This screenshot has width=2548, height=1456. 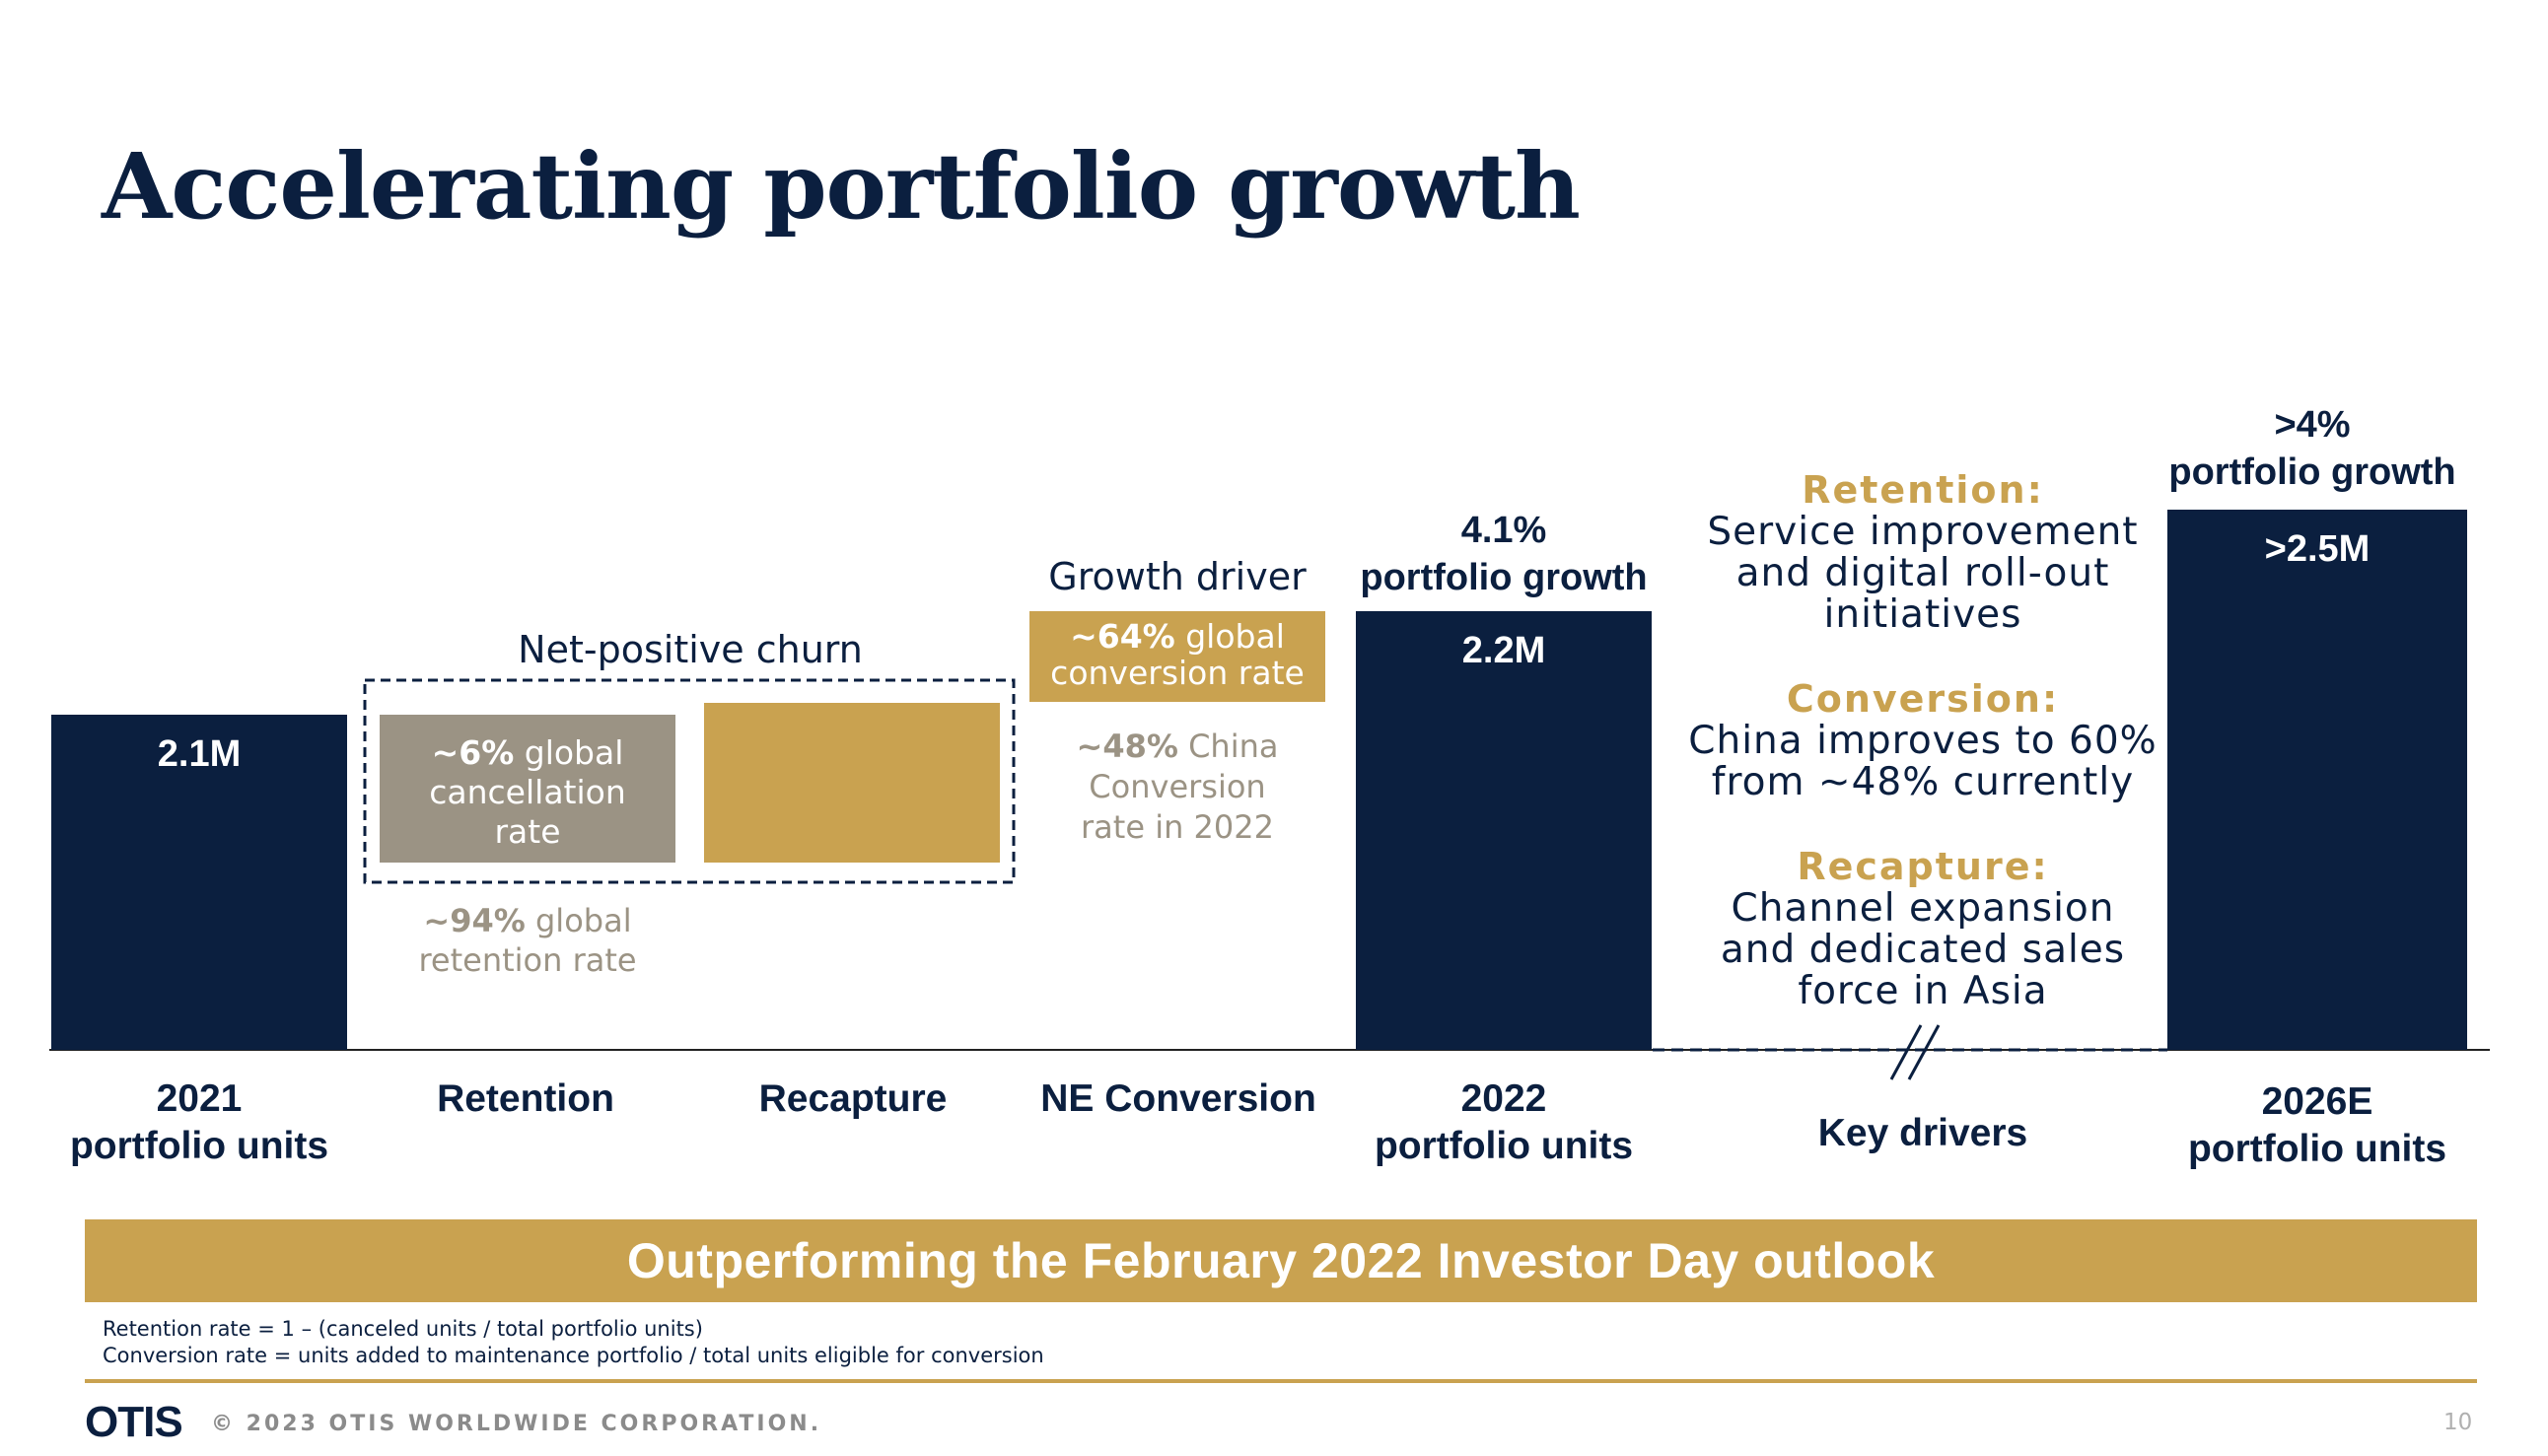 I want to click on bar-ne-conversion, so click(x=1177, y=656).